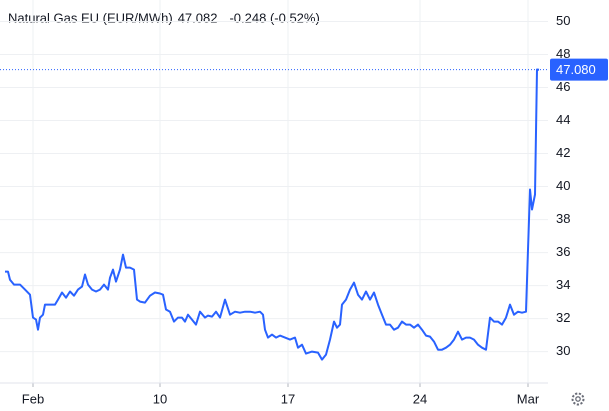  Describe the element at coordinates (563, 251) in the screenshot. I see `y-tick-label: 36` at that location.